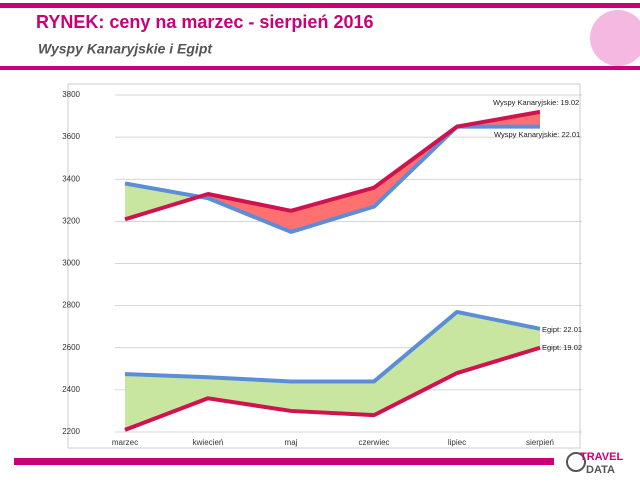  What do you see at coordinates (320, 68) in the screenshot?
I see `header-bar` at bounding box center [320, 68].